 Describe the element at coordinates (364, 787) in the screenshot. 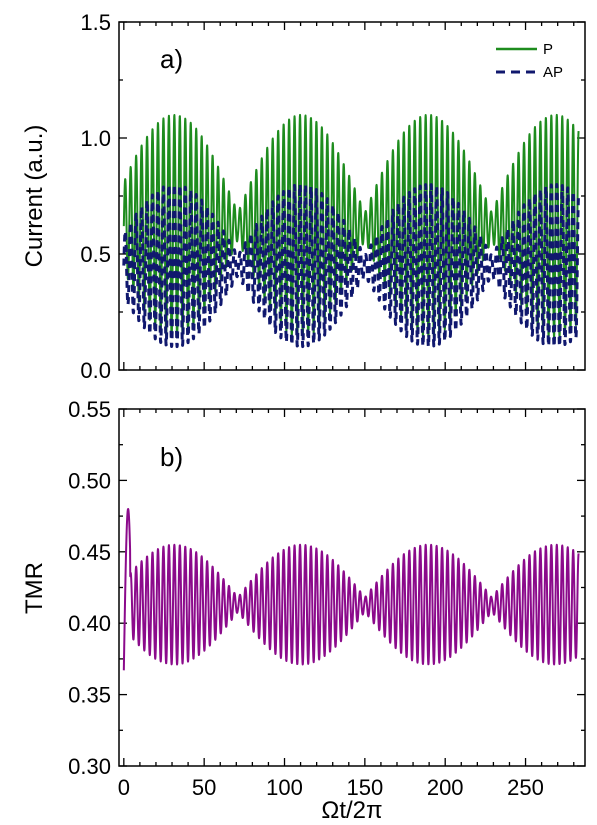

I see `x-tick-label: 150` at that location.